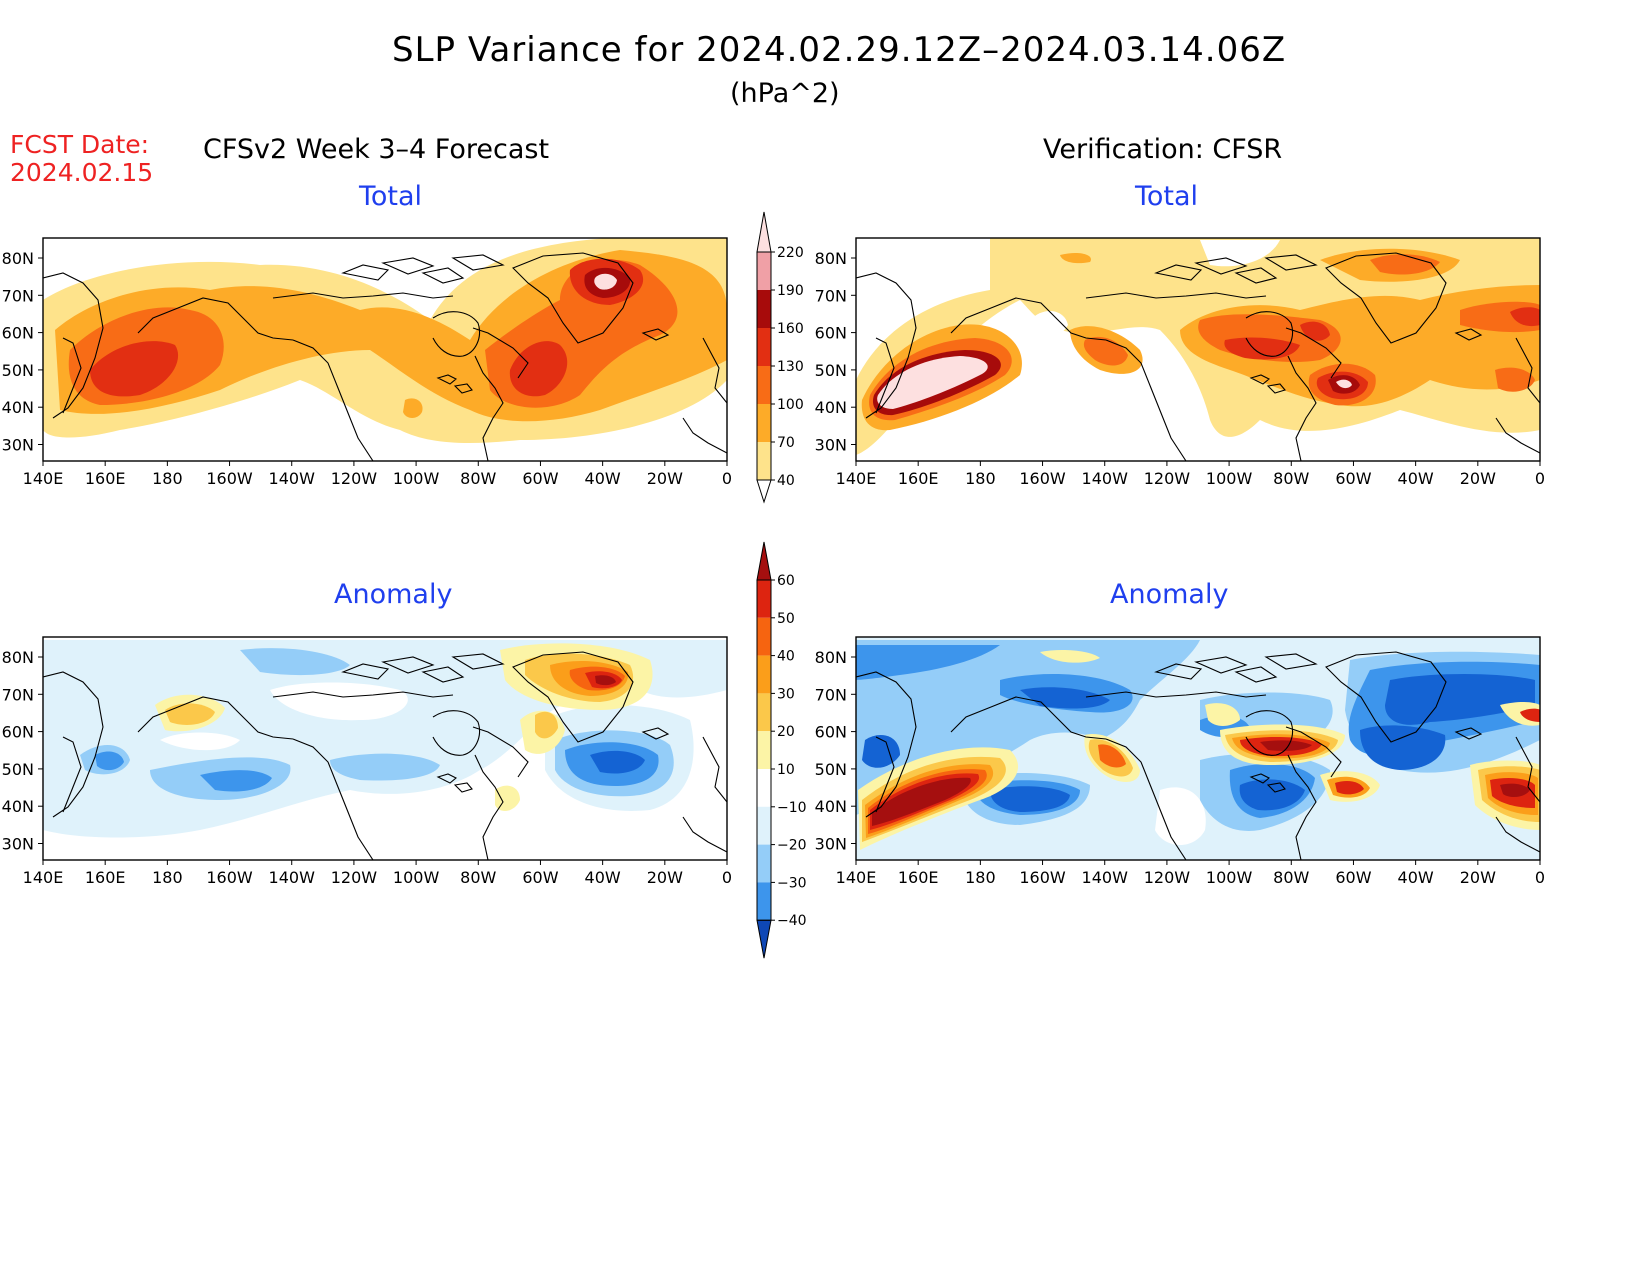 The width and height of the screenshot is (1650, 1275). Describe the element at coordinates (786, 694) in the screenshot. I see `colorbar-tick-label: 30` at that location.